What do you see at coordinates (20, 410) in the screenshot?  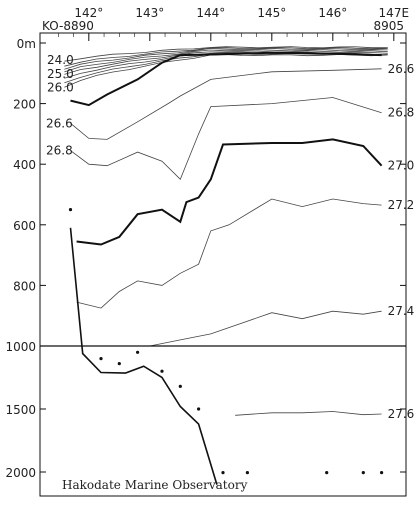 I see `y-tick-label: 1500` at bounding box center [20, 410].